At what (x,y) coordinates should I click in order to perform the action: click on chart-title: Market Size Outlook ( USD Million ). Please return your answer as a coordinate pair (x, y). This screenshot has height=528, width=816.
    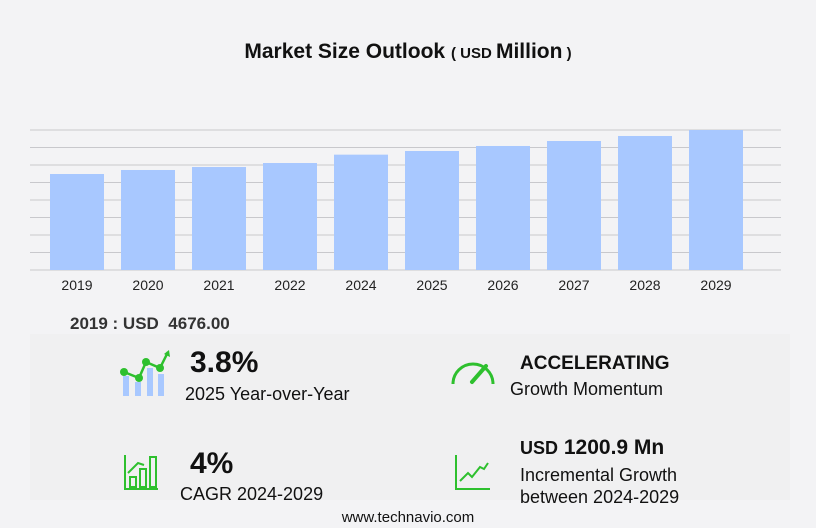
    Looking at the image, I should click on (408, 51).